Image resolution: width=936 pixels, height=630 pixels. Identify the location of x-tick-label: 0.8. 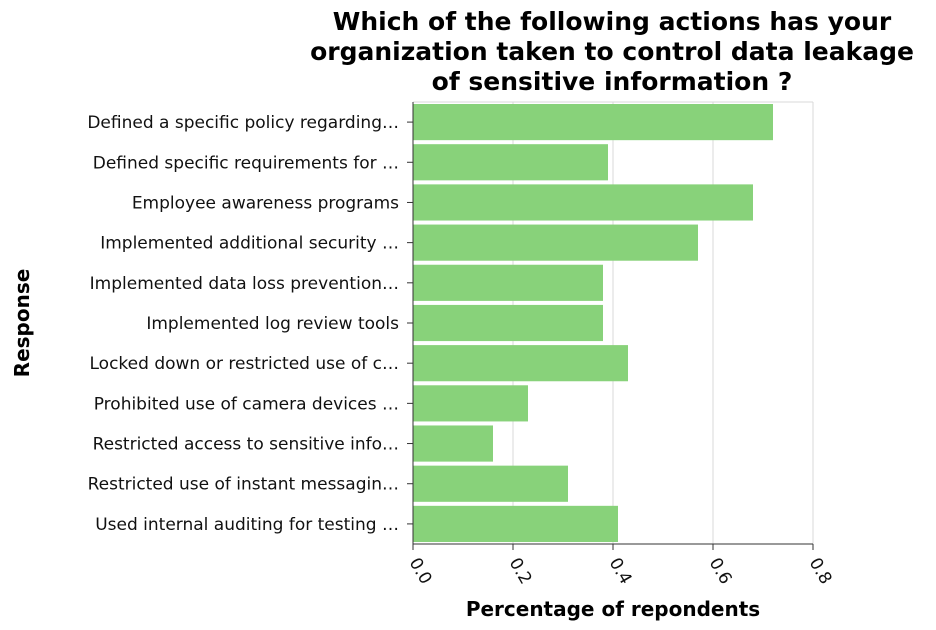
(820, 571).